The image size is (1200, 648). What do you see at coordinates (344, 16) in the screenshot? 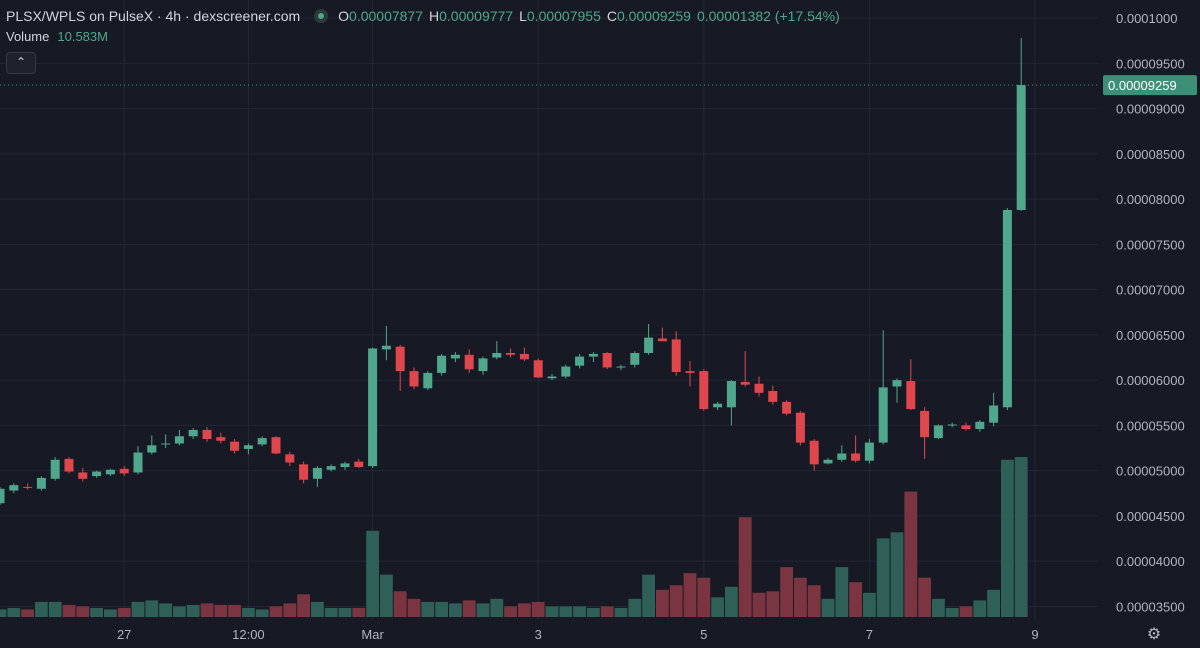
I see `open-label: O` at bounding box center [344, 16].